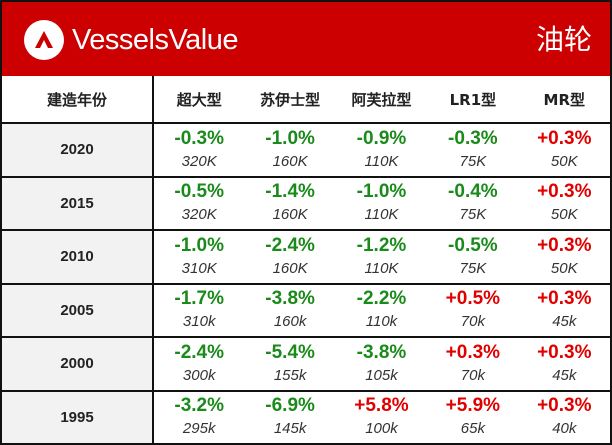 This screenshot has height=445, width=612. What do you see at coordinates (290, 364) in the screenshot?
I see `value-cell: -5.4% 155k` at bounding box center [290, 364].